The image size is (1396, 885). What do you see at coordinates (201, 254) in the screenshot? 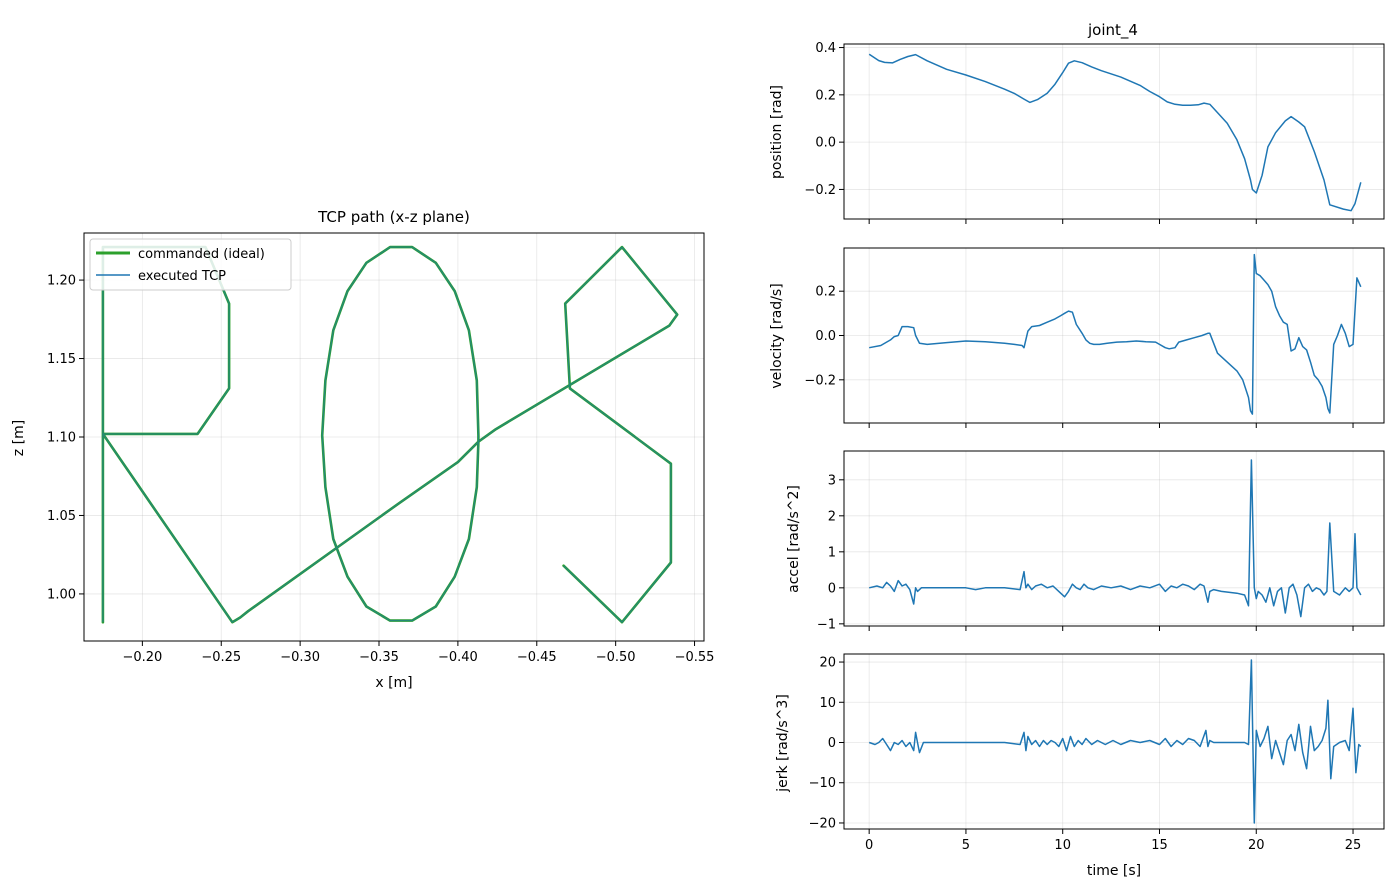
I see `legend-label-commanded: commanded (ideal)` at bounding box center [201, 254].